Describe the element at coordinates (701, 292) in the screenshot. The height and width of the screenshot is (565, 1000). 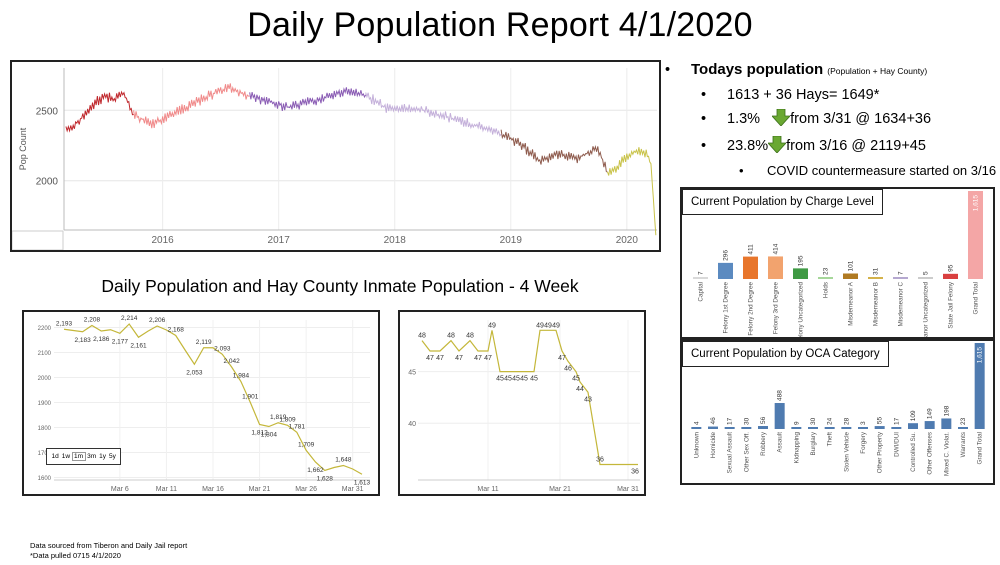
I see `category-label: Capital` at that location.